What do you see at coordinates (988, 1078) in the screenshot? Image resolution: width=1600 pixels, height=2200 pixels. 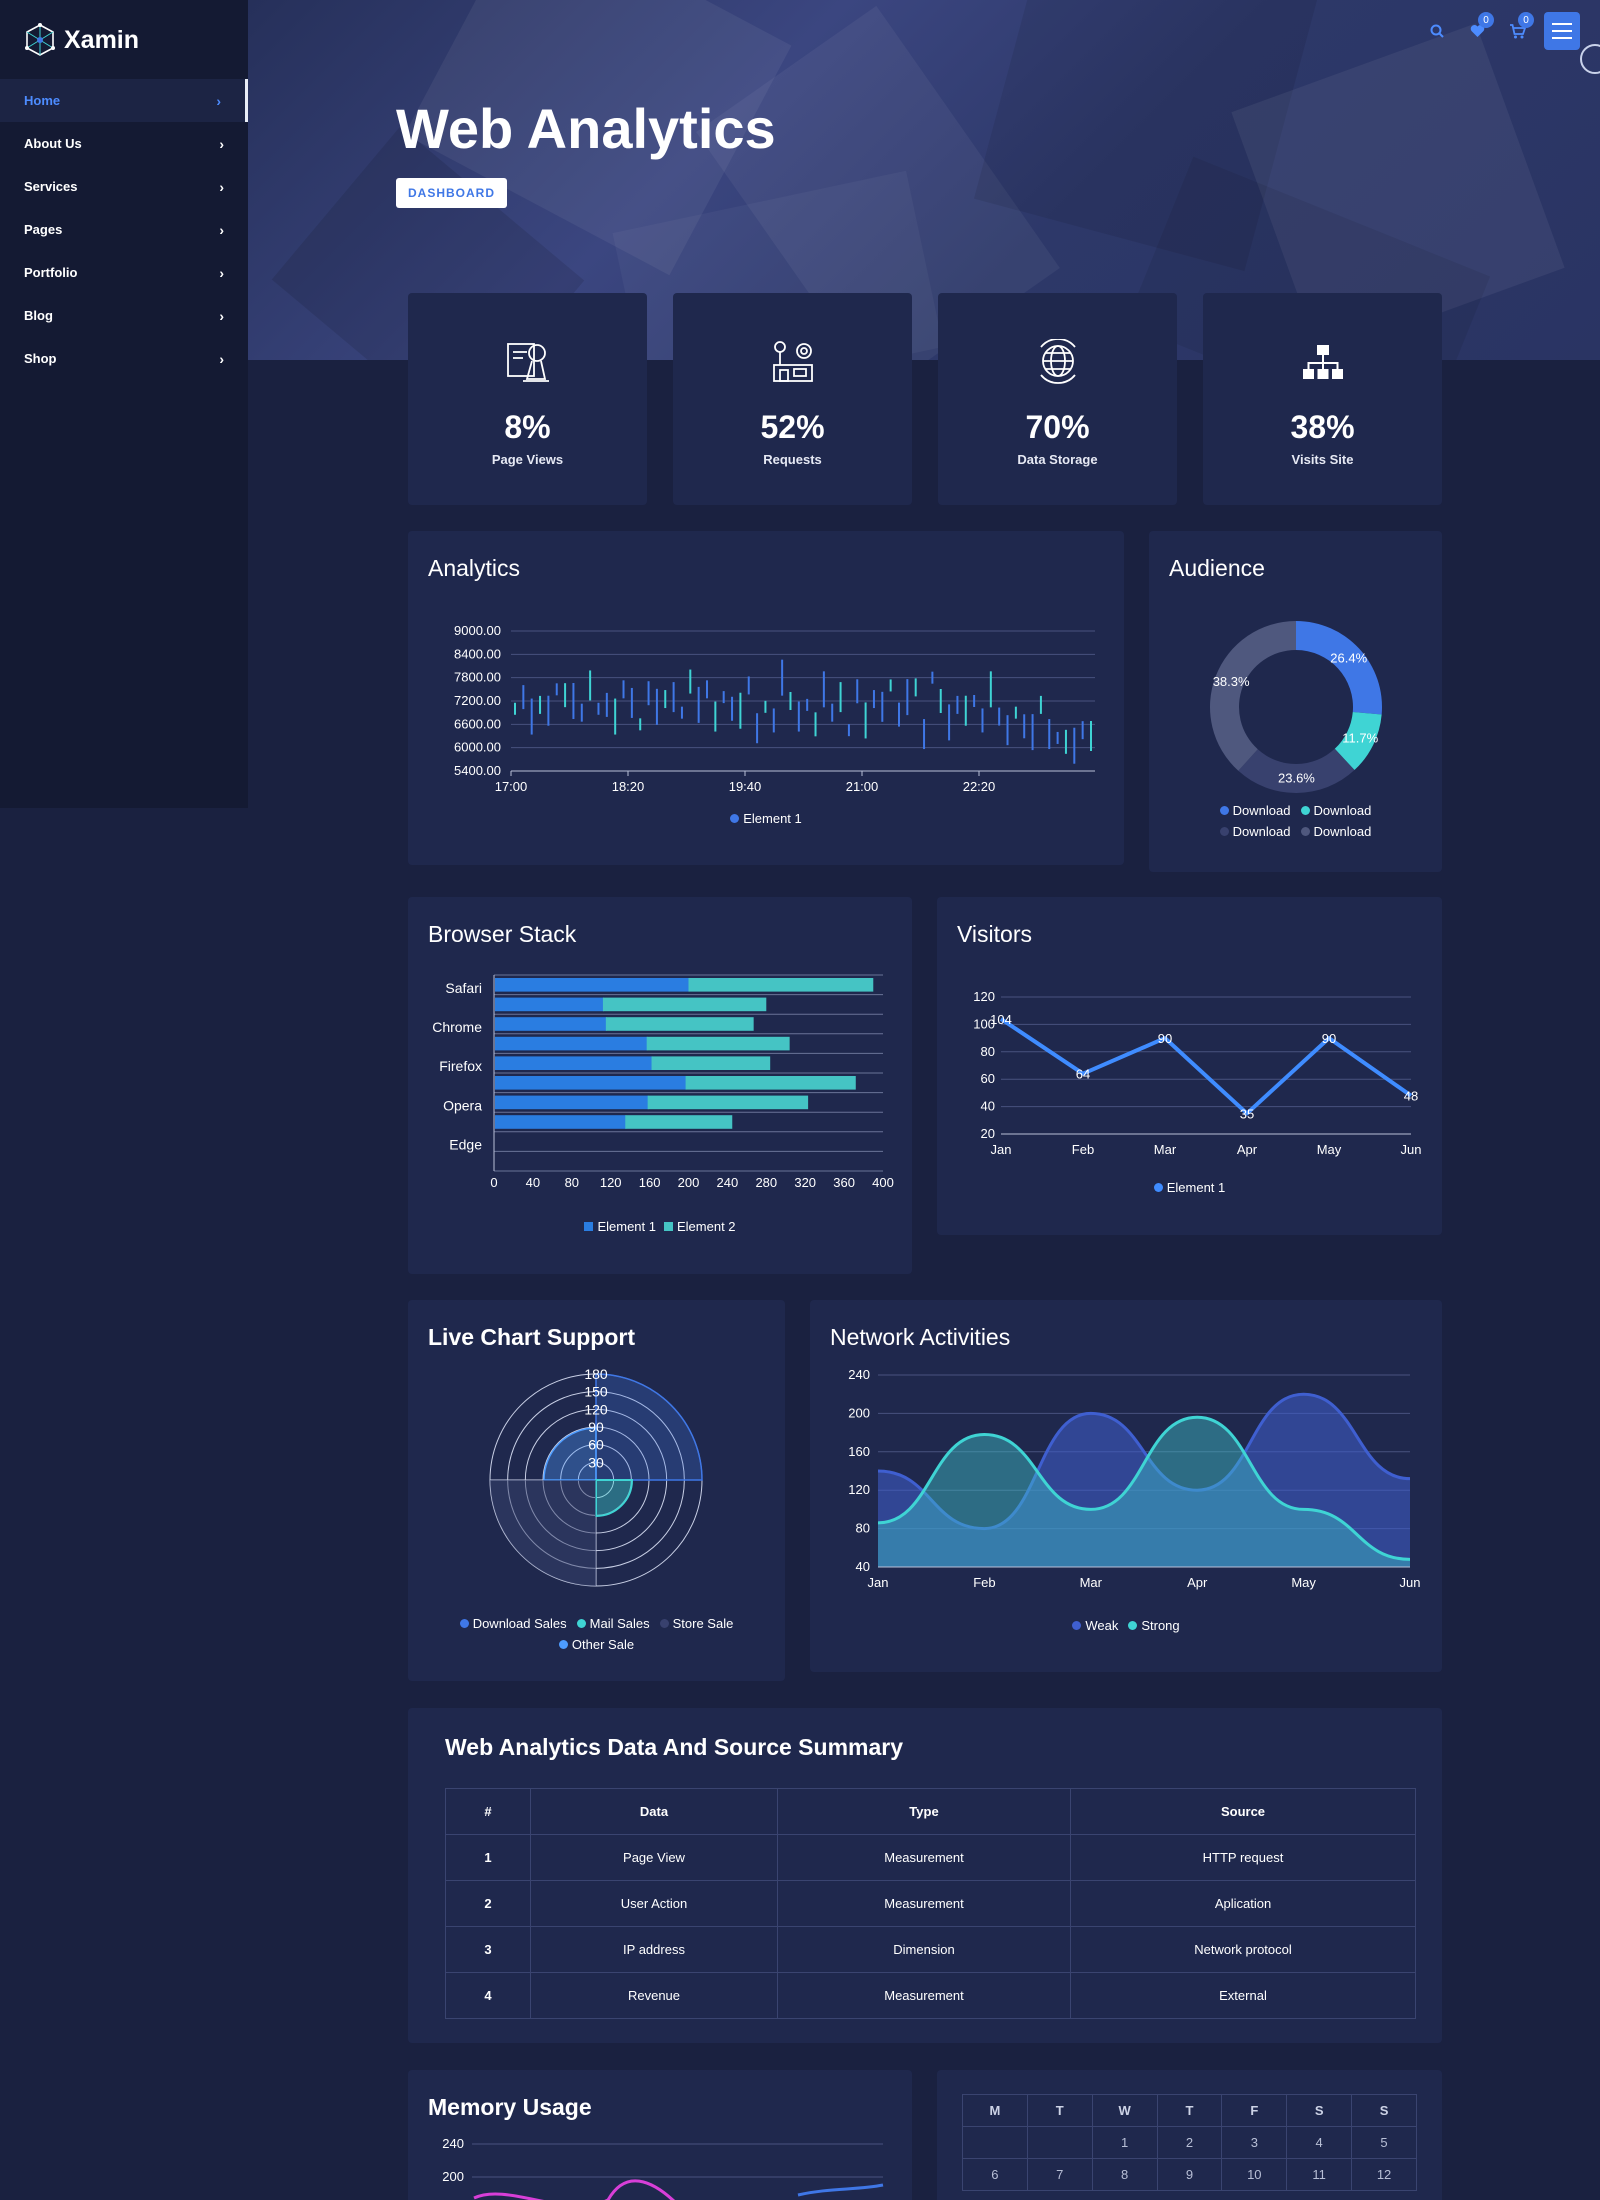 I see `y-tick-label: 60` at bounding box center [988, 1078].